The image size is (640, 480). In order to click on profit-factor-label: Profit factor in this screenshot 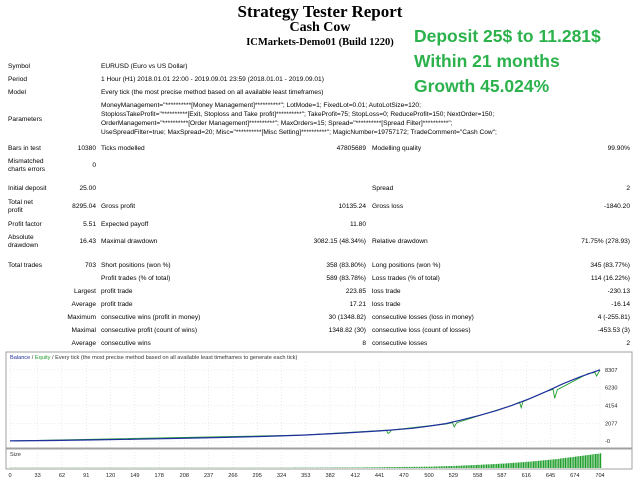, I will do `click(25, 224)`.